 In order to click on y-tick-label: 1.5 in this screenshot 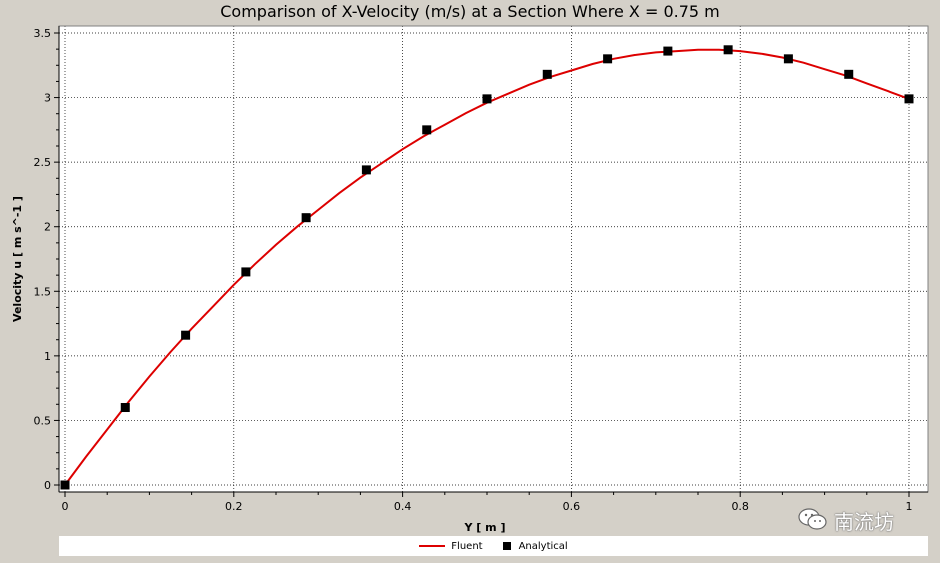, I will do `click(43, 291)`.